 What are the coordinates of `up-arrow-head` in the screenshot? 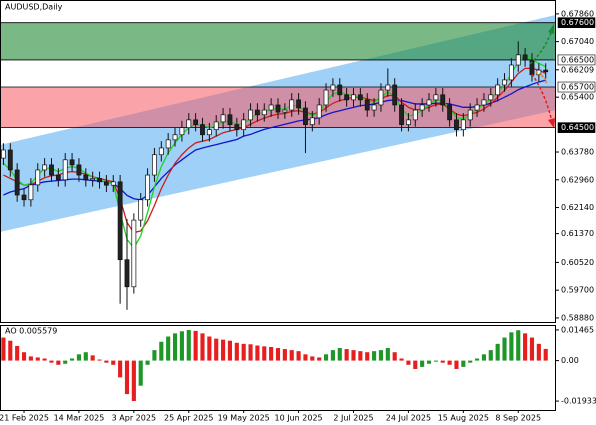 It's located at (551, 29).